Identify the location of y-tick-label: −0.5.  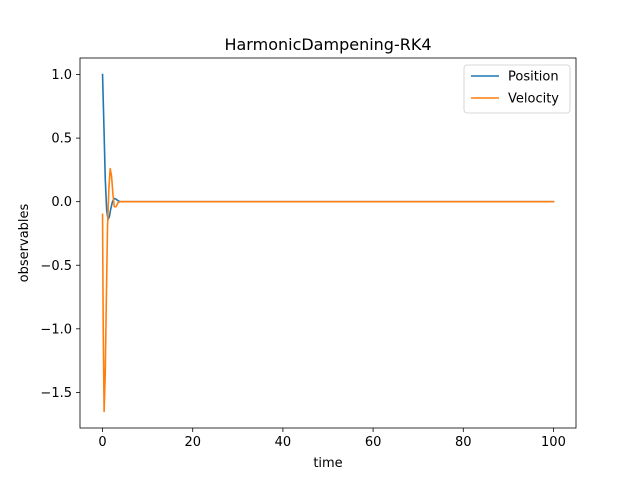
(56, 266).